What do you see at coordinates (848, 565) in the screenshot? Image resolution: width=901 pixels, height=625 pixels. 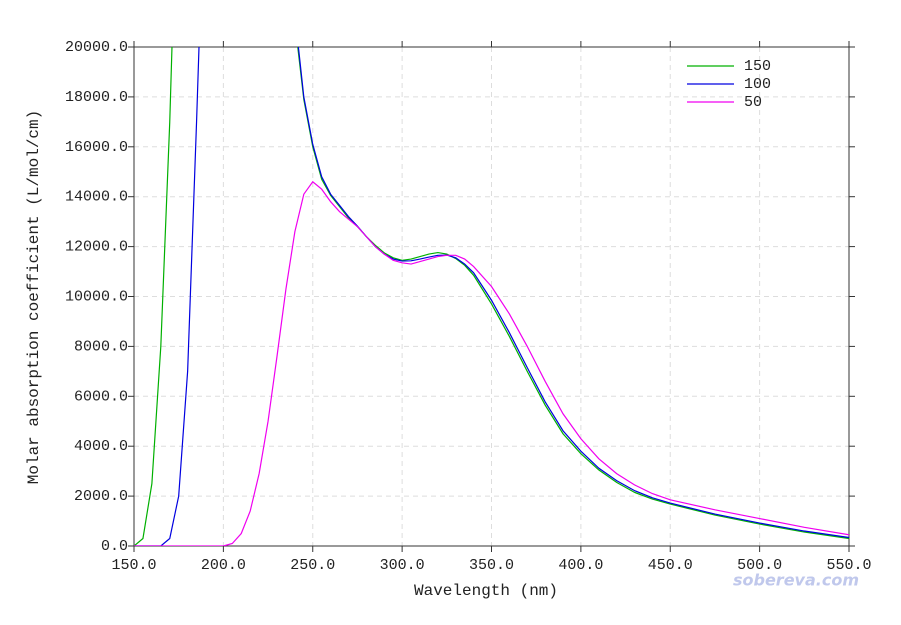 I see `x-tick-label: 550.0` at bounding box center [848, 565].